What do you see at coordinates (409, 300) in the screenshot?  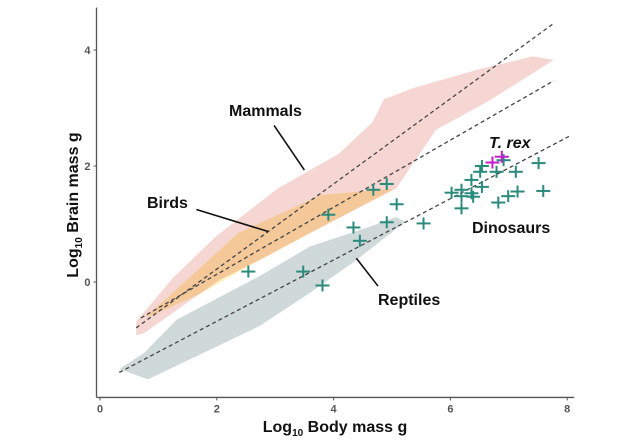 I see `annotation-reptiles: Reptiles` at bounding box center [409, 300].